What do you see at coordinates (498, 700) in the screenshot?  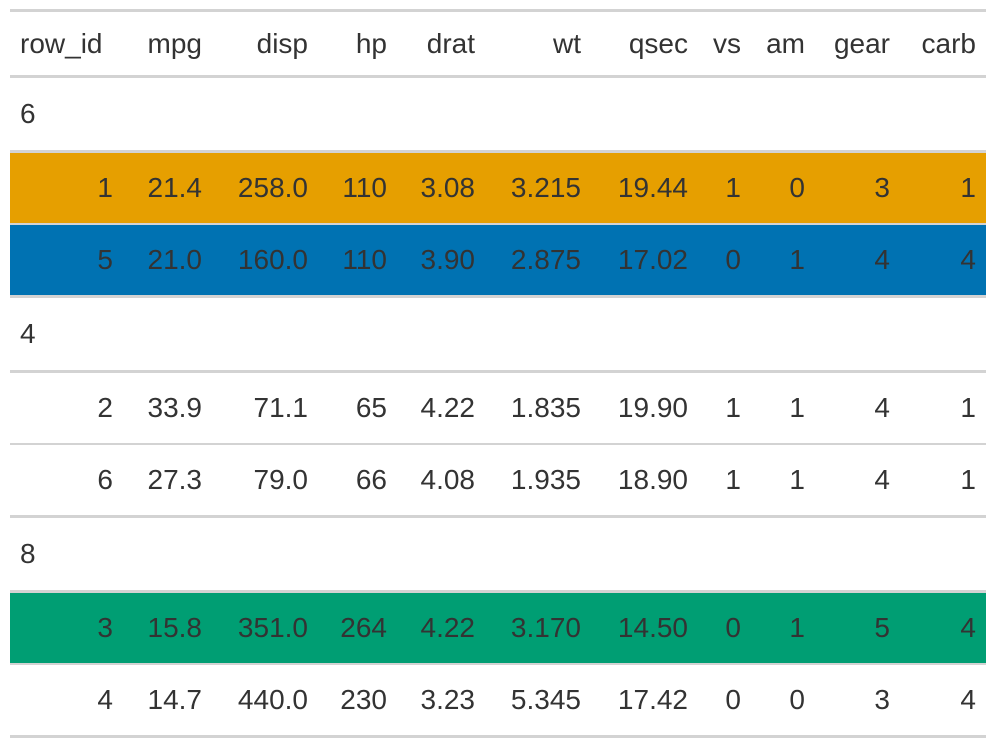 I see `table-row: 4 14.7 440.0 230 3.23 5.345 17.42 0 0 3 4` at bounding box center [498, 700].